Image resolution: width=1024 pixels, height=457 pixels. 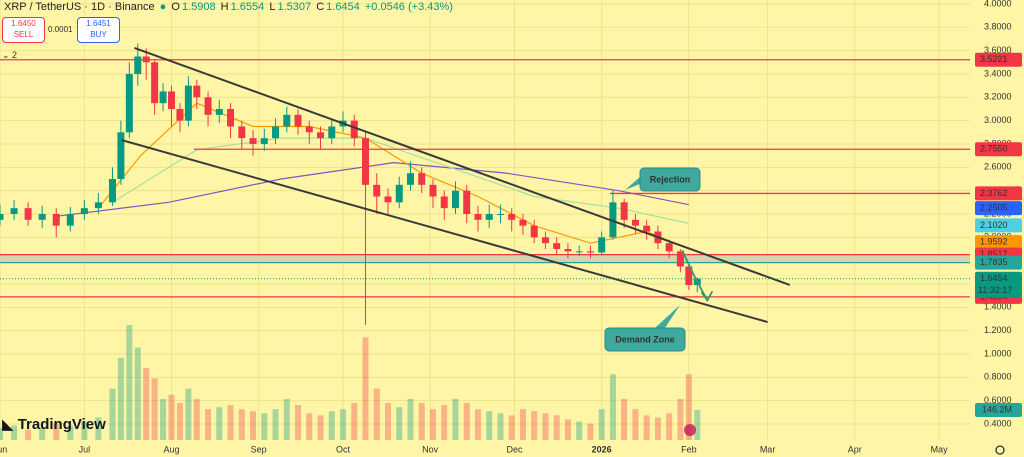 I want to click on callout-text: Demand Zone, so click(x=645, y=339).